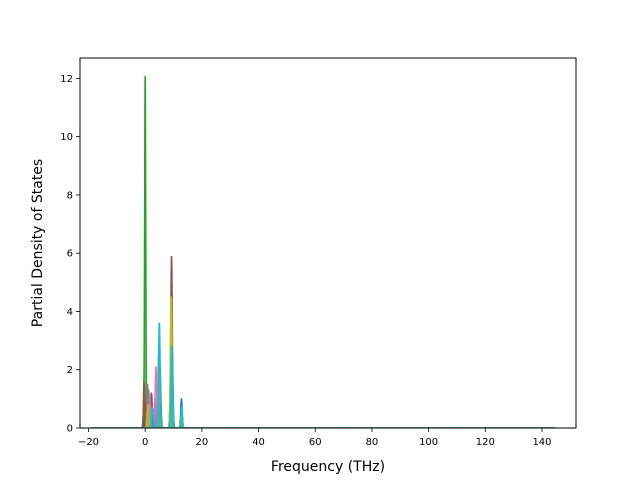 Image resolution: width=640 pixels, height=480 pixels. I want to click on x-tick-label: −20, so click(88, 442).